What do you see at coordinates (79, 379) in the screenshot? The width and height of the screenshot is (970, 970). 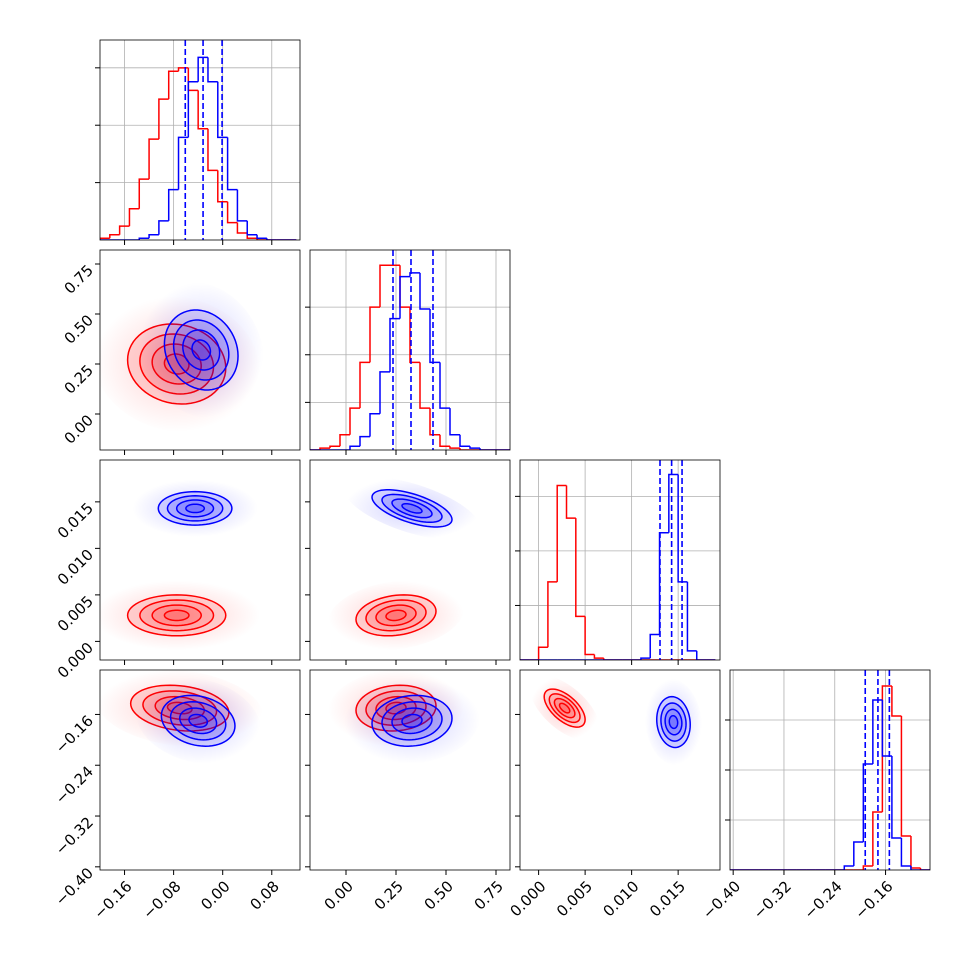 I see `y-tick-label: 0.25` at bounding box center [79, 379].